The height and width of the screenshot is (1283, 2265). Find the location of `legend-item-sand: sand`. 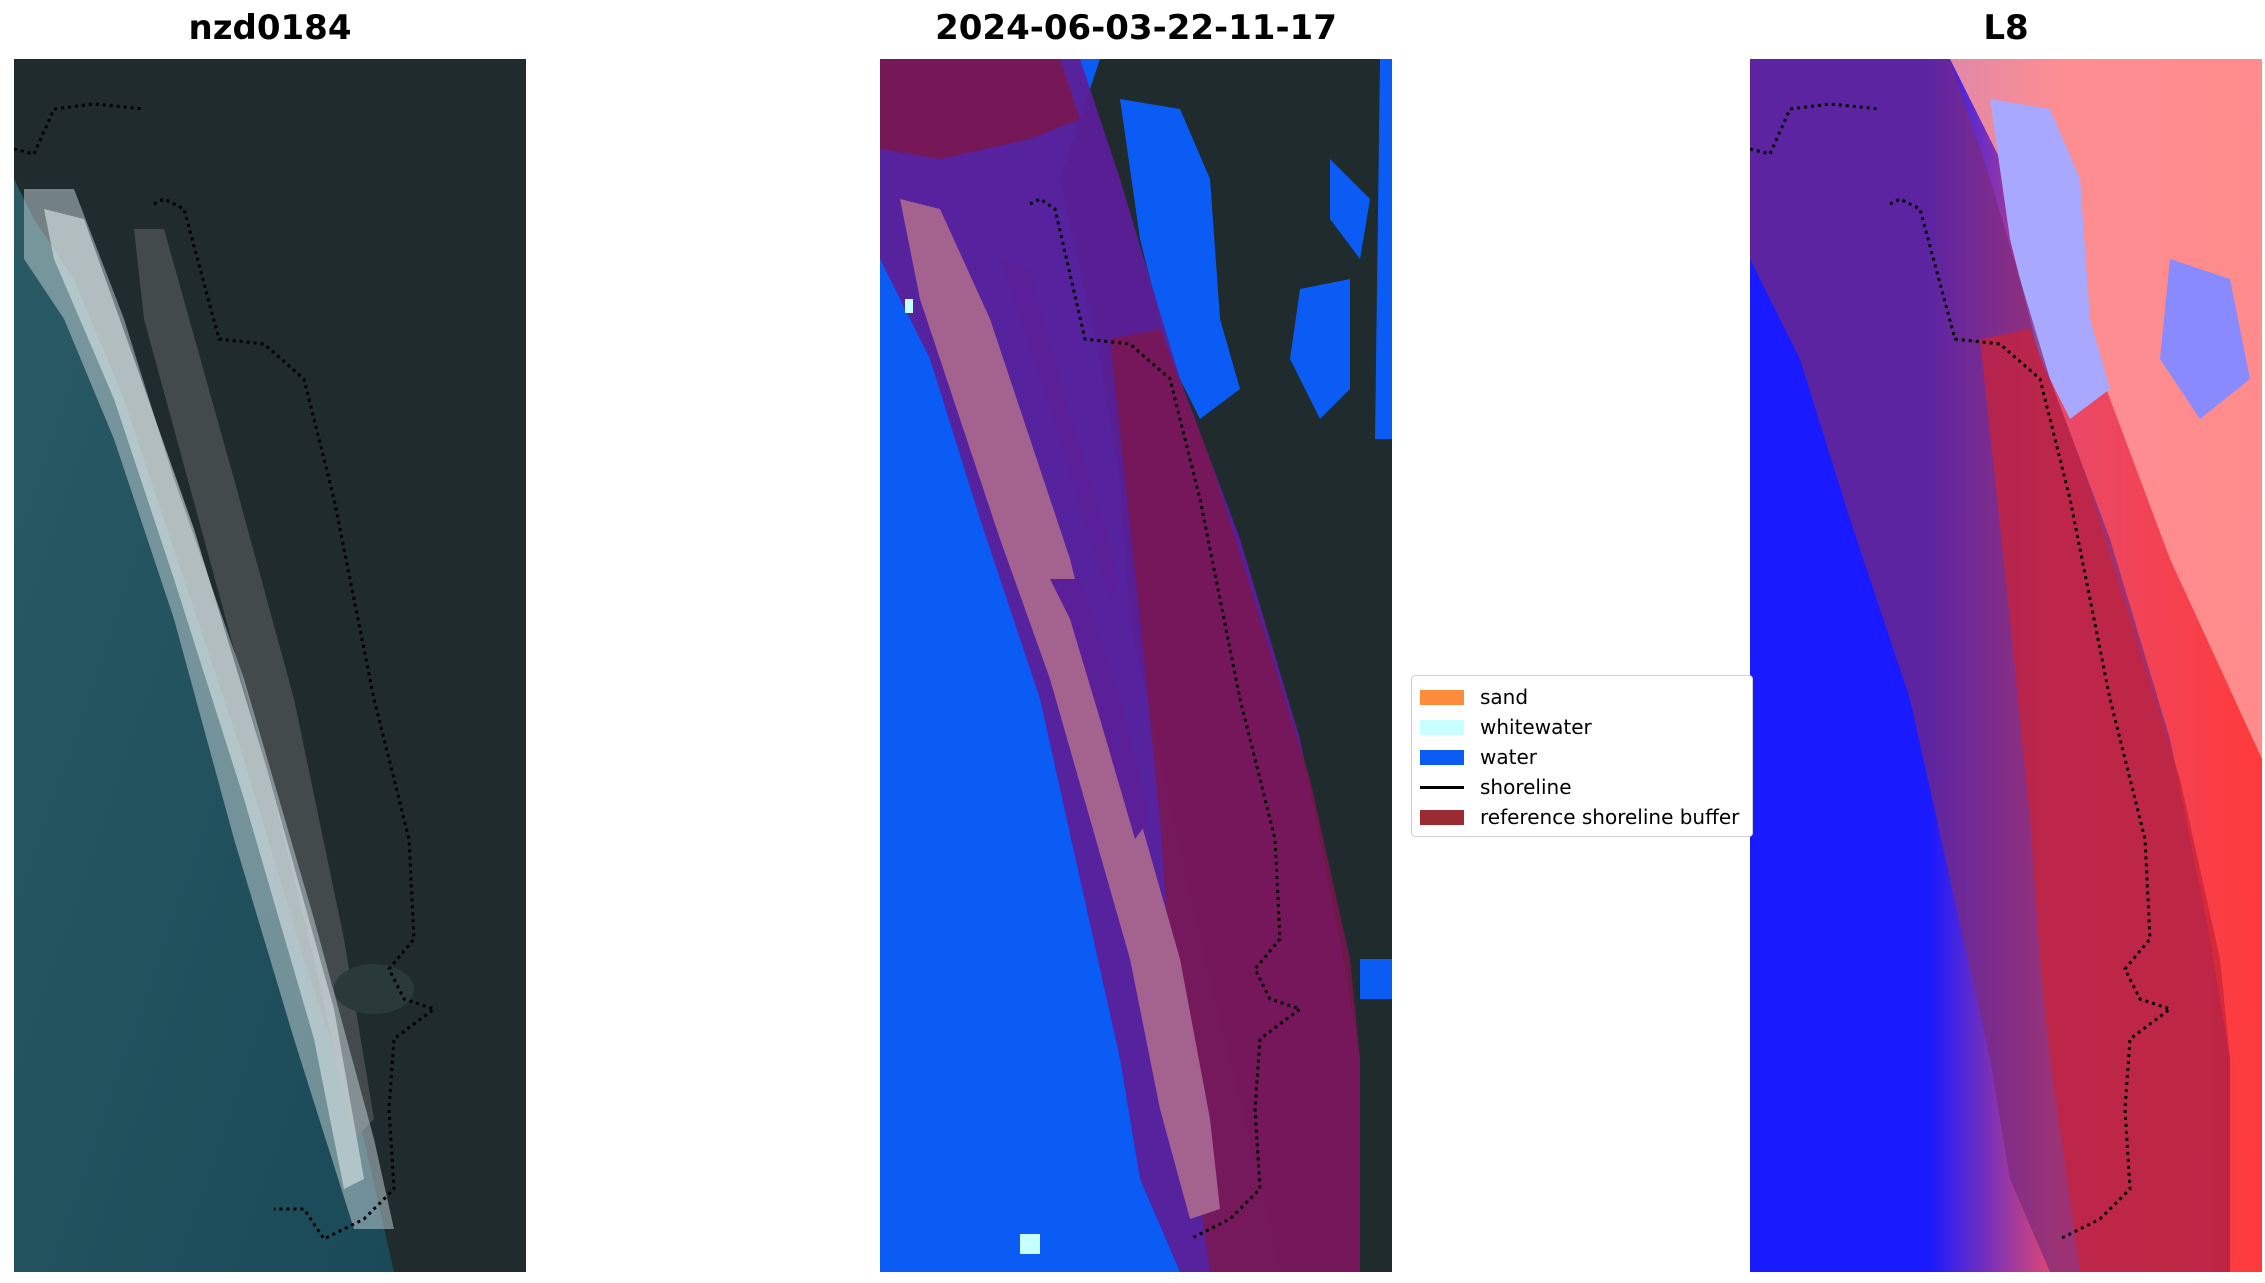

legend-item-sand: sand is located at coordinates (1474, 697).